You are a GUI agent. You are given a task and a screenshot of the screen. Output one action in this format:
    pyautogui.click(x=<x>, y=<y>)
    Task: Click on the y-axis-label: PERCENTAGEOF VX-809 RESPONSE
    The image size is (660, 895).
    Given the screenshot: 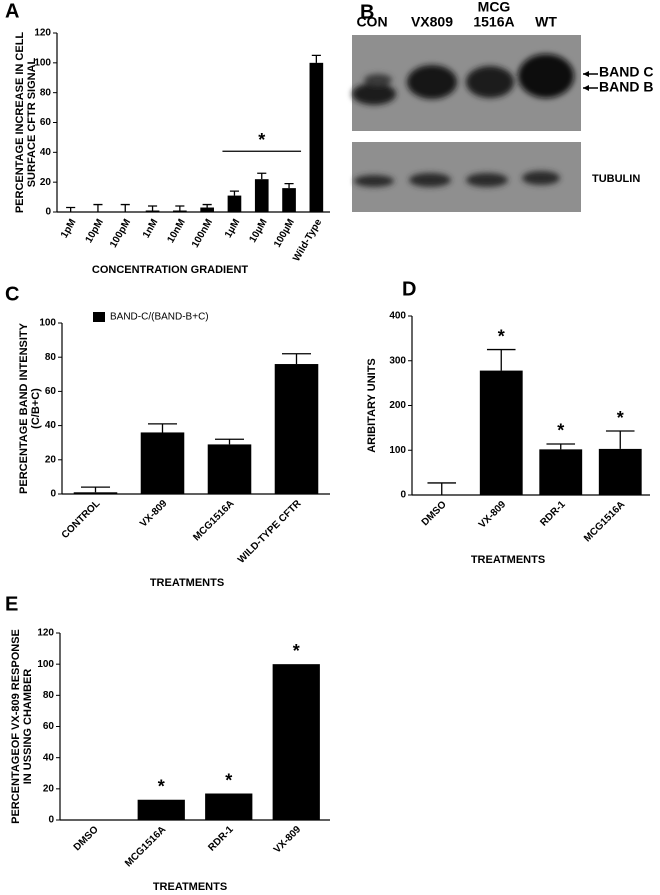 What is the action you would take?
    pyautogui.click(x=16, y=726)
    